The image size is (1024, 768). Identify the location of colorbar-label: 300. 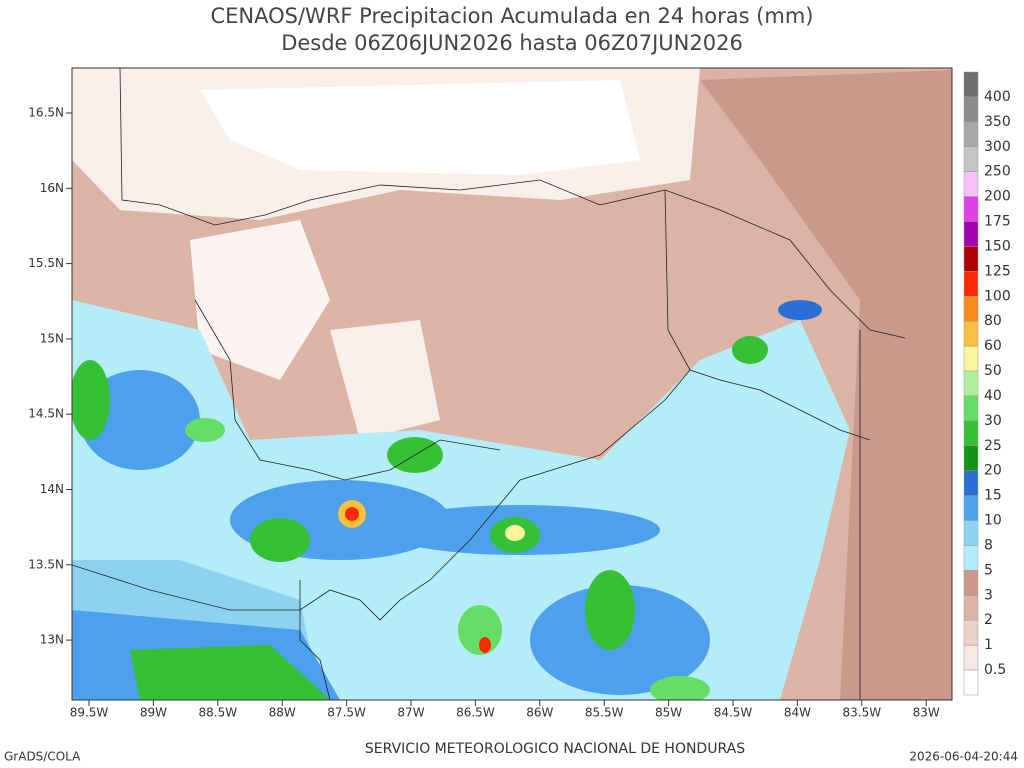
(997, 147).